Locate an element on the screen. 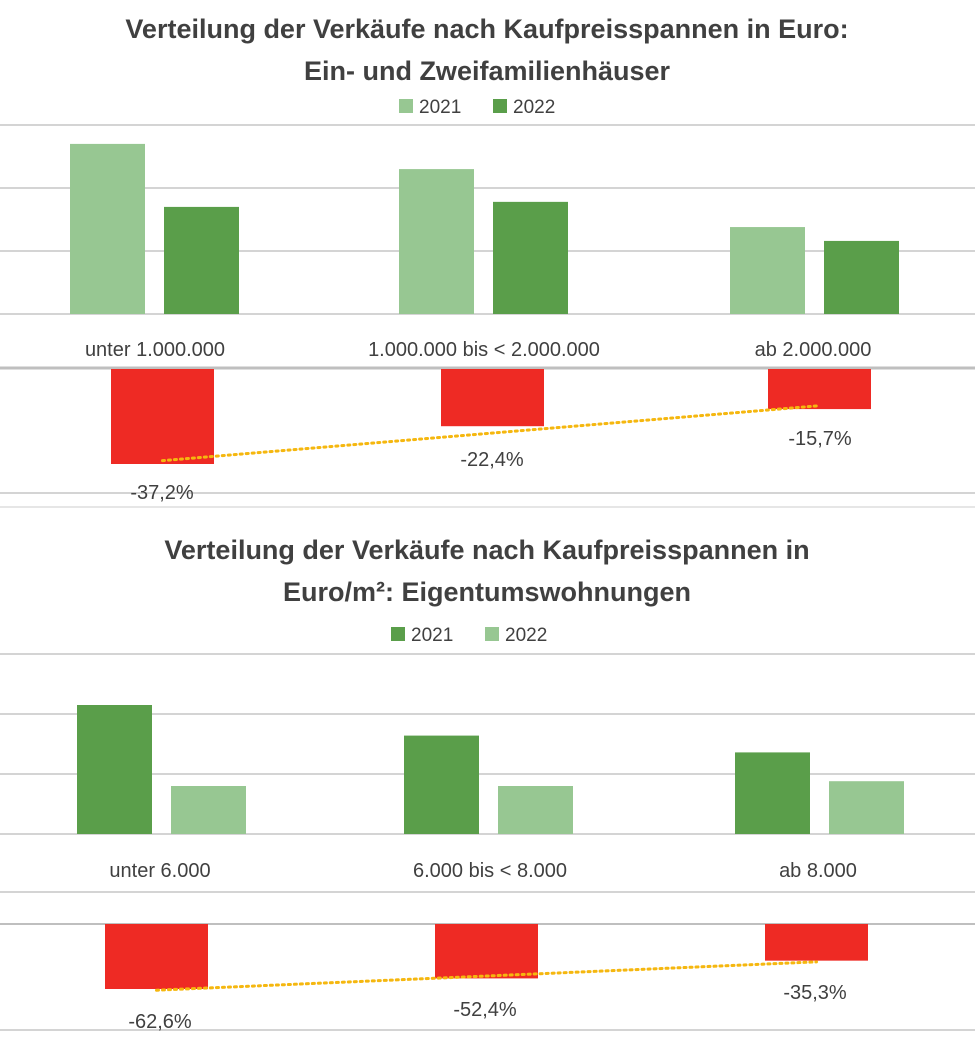 The height and width of the screenshot is (1062, 975). chart-2-bars is located at coordinates (491, 416).